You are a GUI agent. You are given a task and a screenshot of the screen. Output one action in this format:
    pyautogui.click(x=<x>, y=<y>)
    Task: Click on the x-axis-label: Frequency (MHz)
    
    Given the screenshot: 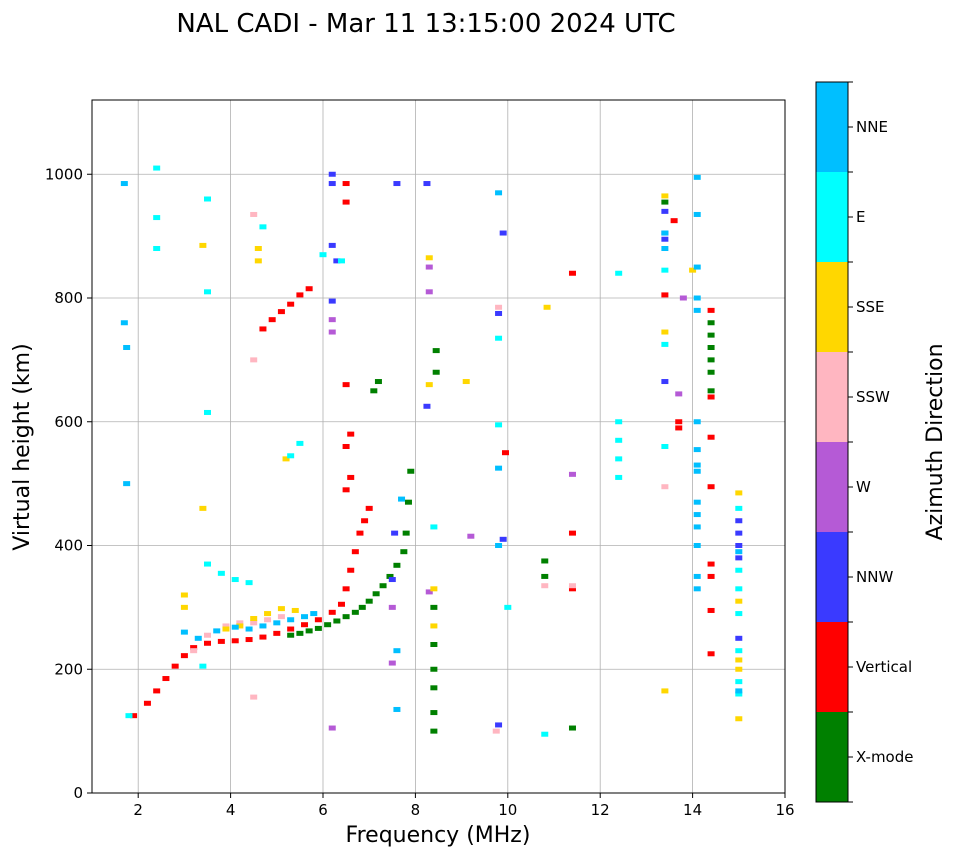 What is the action you would take?
    pyautogui.click(x=438, y=835)
    